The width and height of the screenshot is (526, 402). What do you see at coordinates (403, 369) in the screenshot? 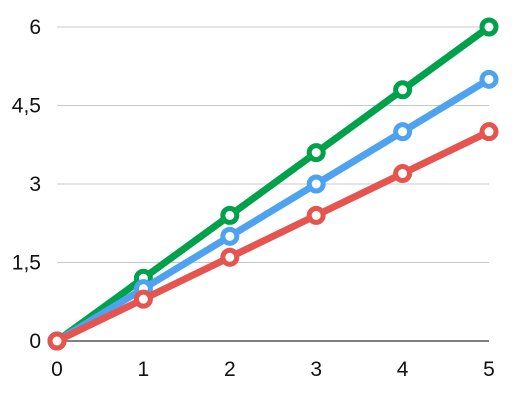
I see `x-tick-label: 4` at bounding box center [403, 369].